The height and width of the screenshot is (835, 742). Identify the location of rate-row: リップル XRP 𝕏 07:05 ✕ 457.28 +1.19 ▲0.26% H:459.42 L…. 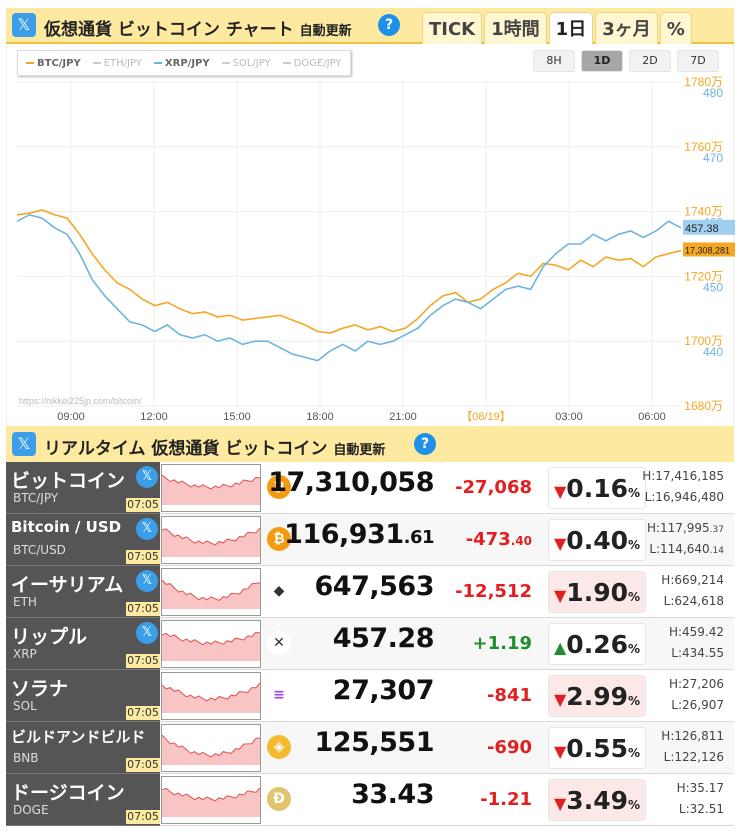
(370, 644).